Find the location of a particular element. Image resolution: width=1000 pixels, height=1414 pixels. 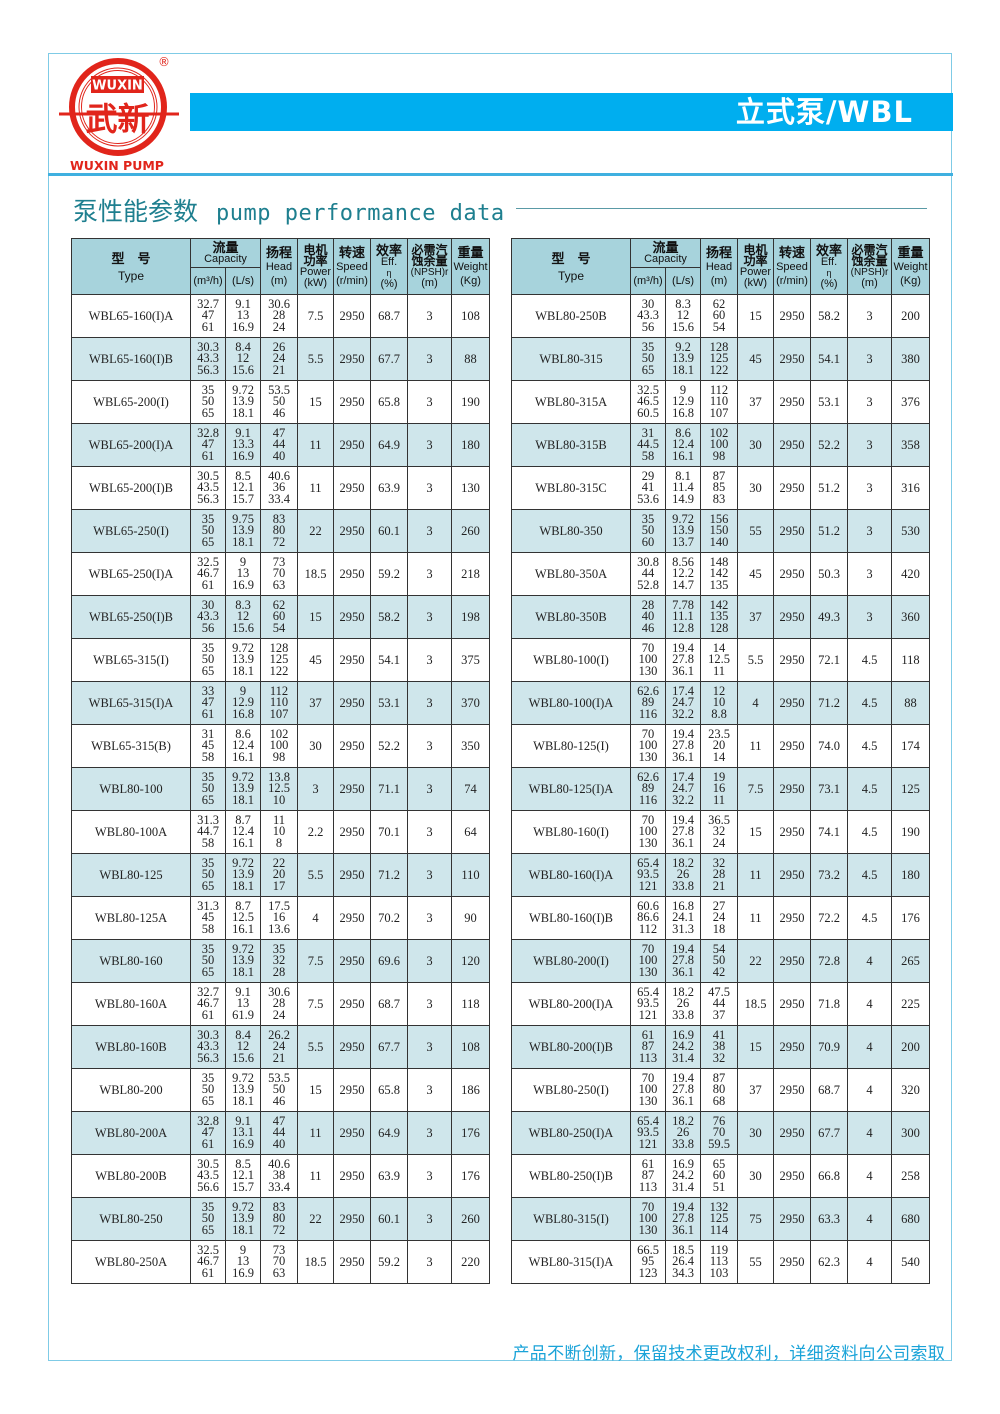

cell-capacity-ls: 8.6 12.4 16.1 is located at coordinates (683, 445).